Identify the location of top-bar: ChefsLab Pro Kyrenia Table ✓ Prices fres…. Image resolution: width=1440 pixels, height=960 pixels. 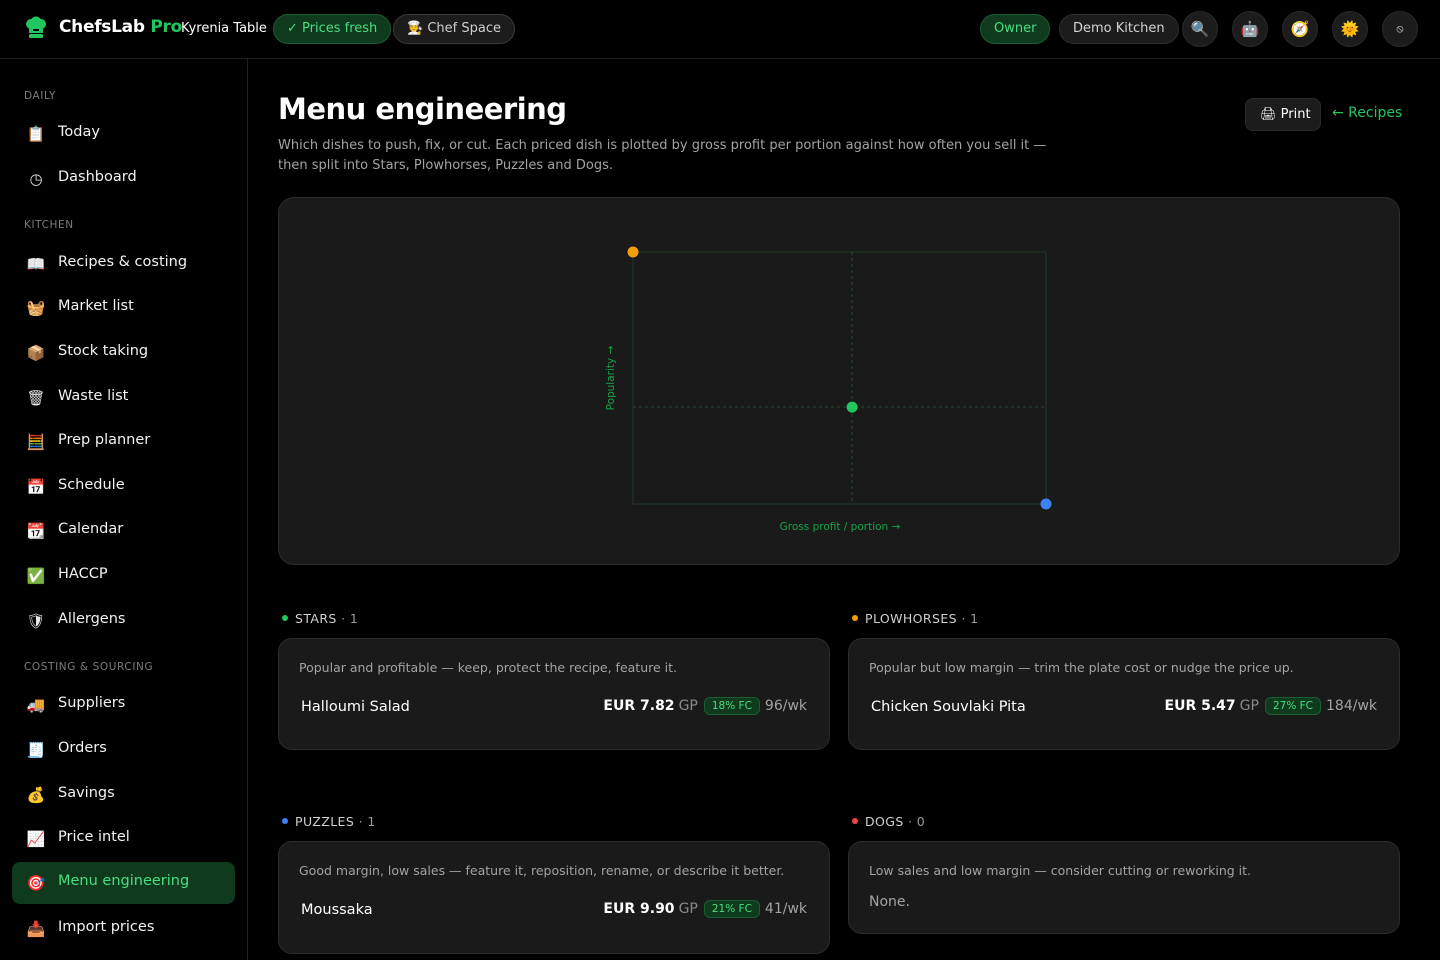
(720, 29).